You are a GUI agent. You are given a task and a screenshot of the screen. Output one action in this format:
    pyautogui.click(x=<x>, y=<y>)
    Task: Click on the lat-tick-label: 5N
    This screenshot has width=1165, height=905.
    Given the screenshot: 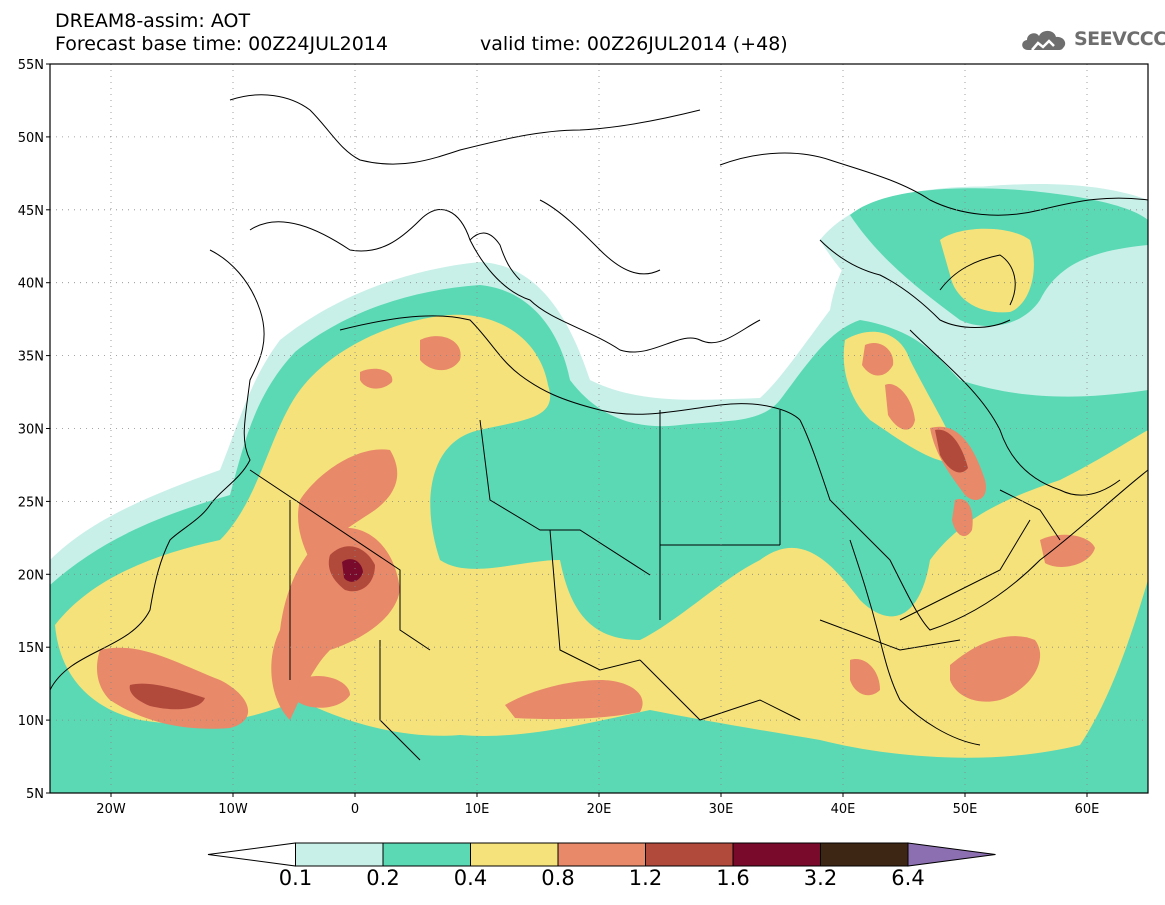 What is the action you would take?
    pyautogui.click(x=35, y=794)
    